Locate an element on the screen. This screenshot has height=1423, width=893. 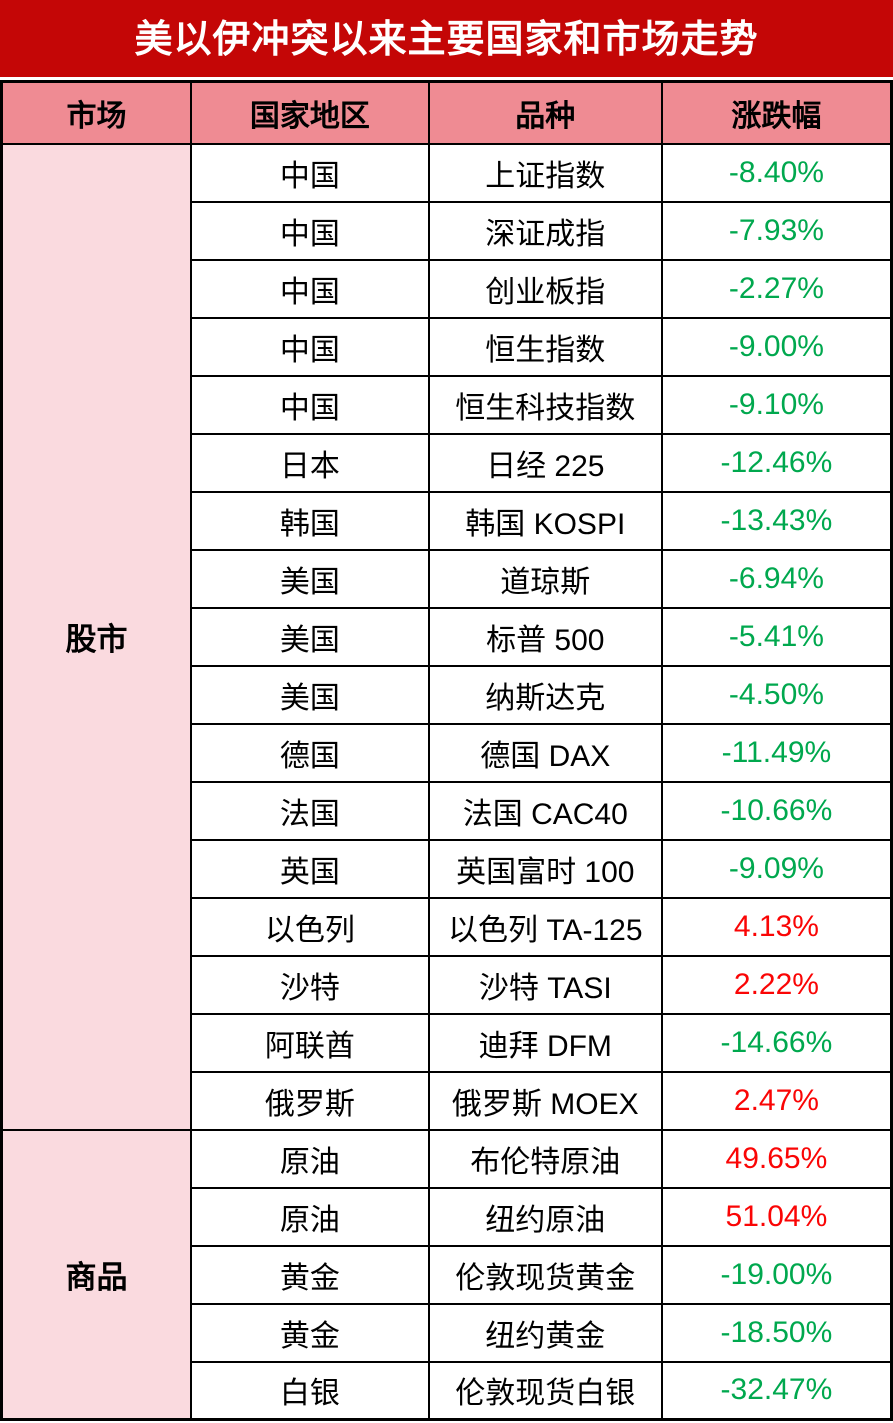
instrument-cell: 恒生科技指数 is located at coordinates (545, 404).